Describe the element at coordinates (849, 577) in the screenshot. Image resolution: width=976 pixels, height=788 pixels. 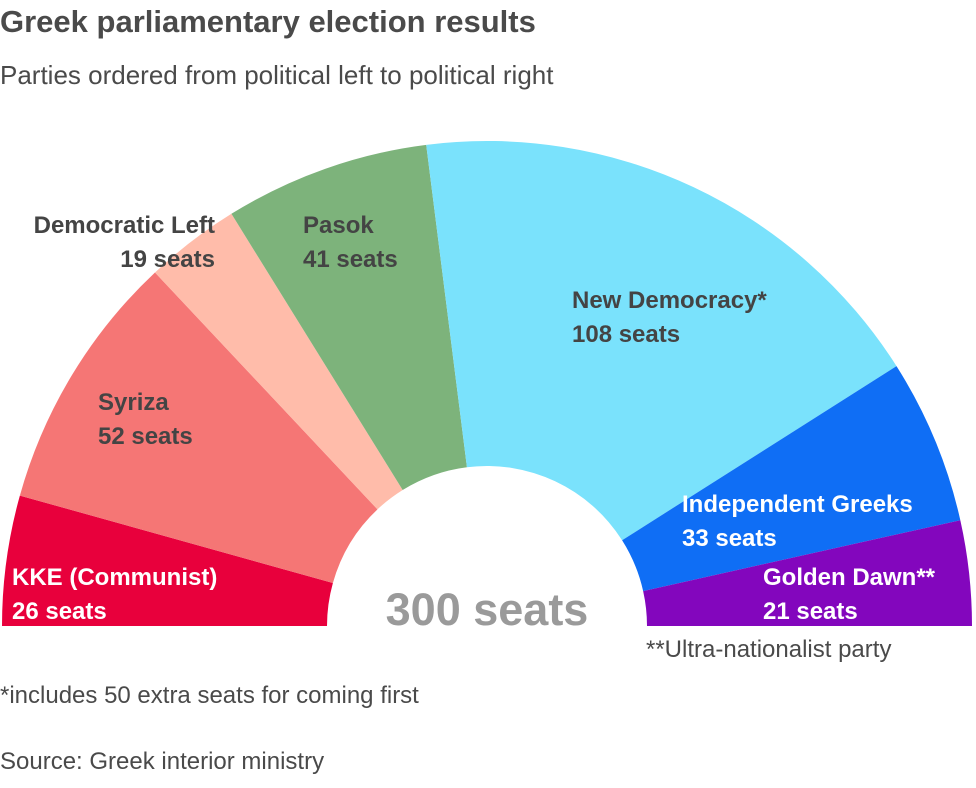
I see `party-name-label: Golden Dawn**` at that location.